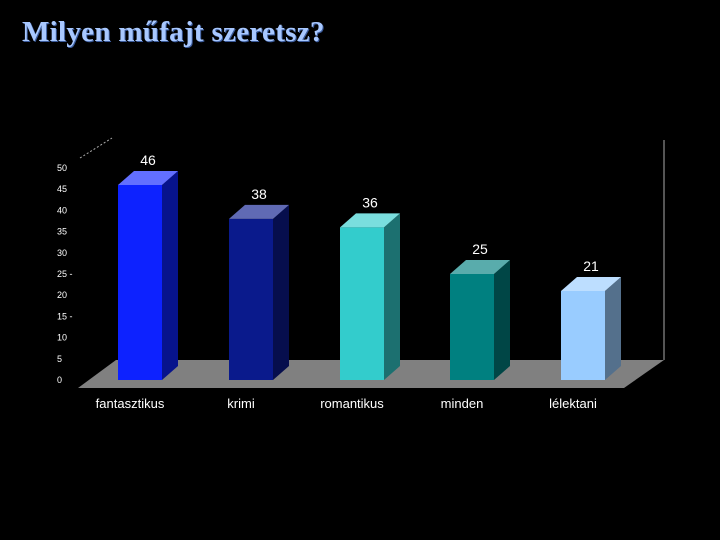  I want to click on page-title: Milyen műfajt szeretsz?, so click(173, 32).